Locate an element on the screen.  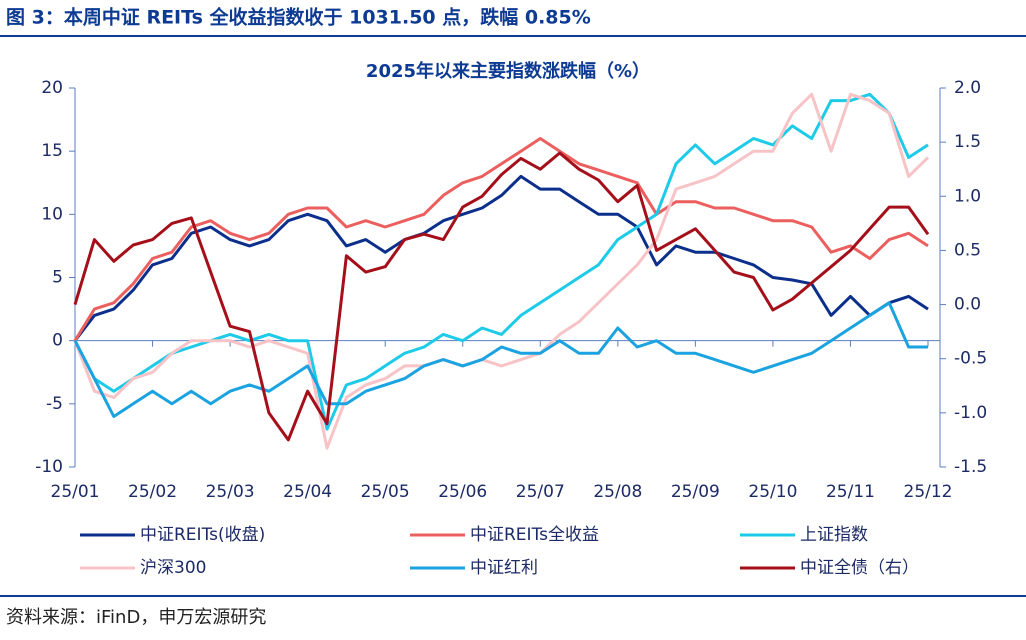
chart-title: 2025年以来主要指数涨跌幅（%） is located at coordinates (508, 71).